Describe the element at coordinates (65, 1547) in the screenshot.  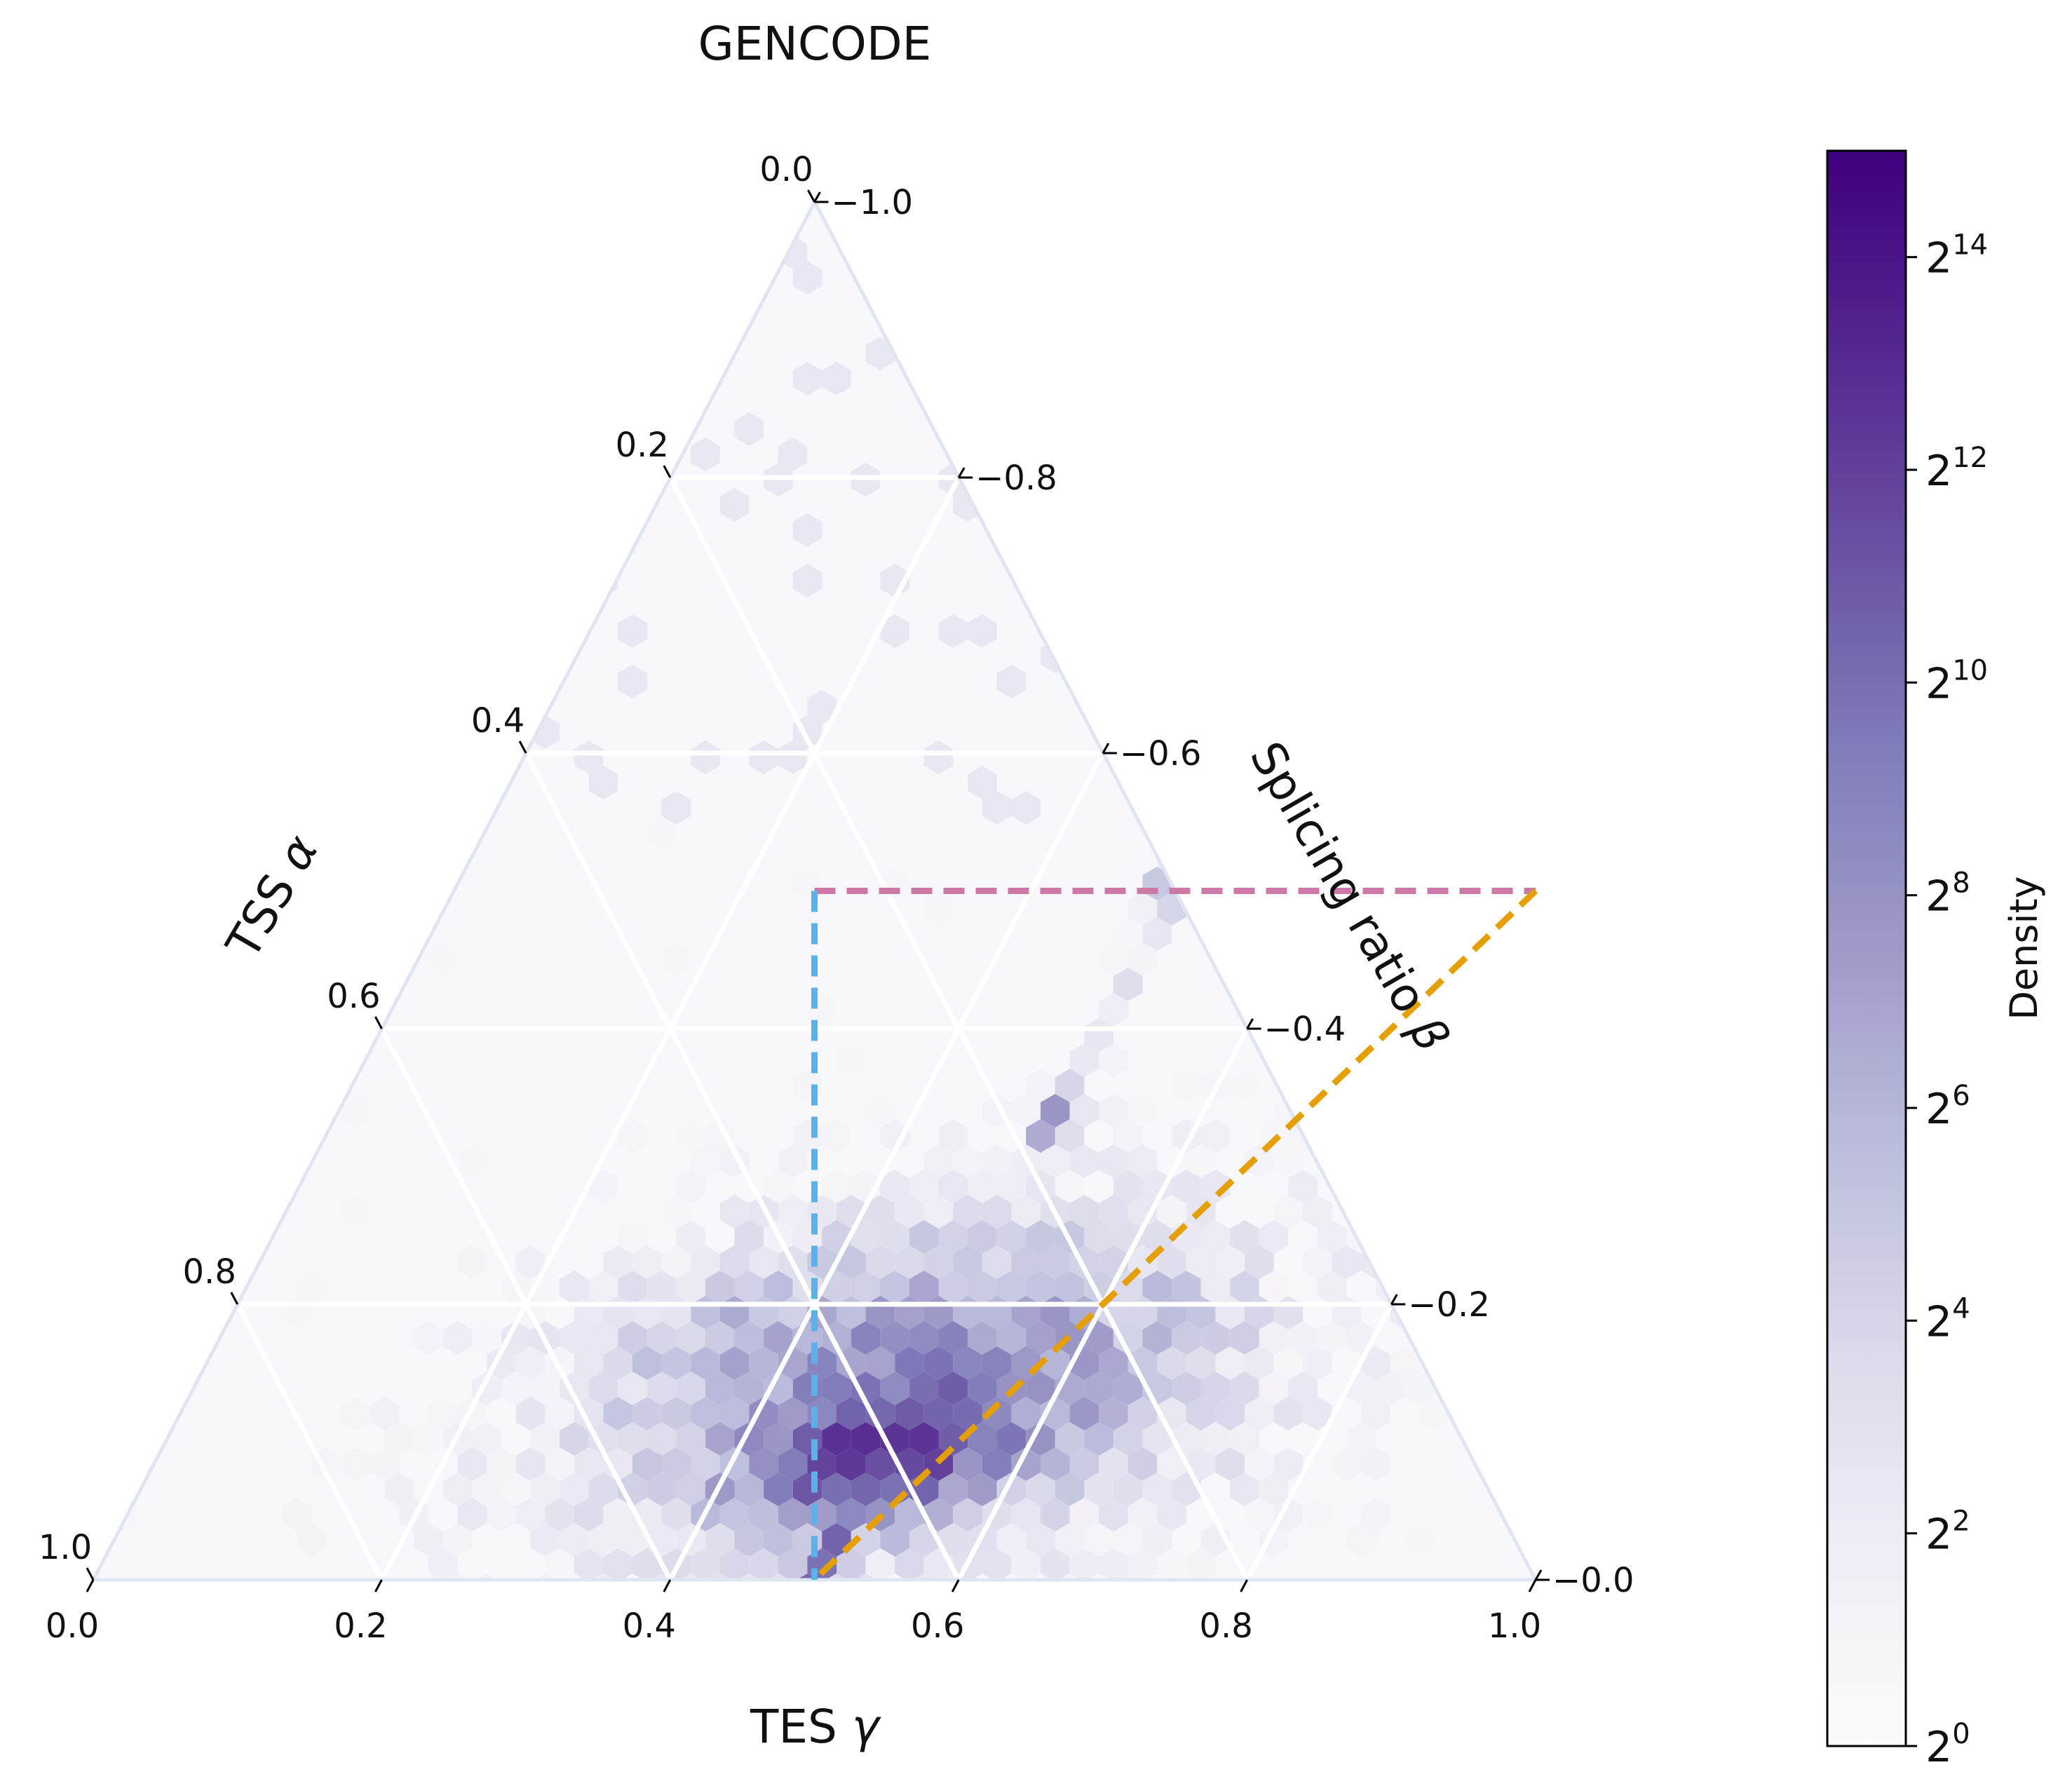
I see `left-tick-label: 1.0` at that location.